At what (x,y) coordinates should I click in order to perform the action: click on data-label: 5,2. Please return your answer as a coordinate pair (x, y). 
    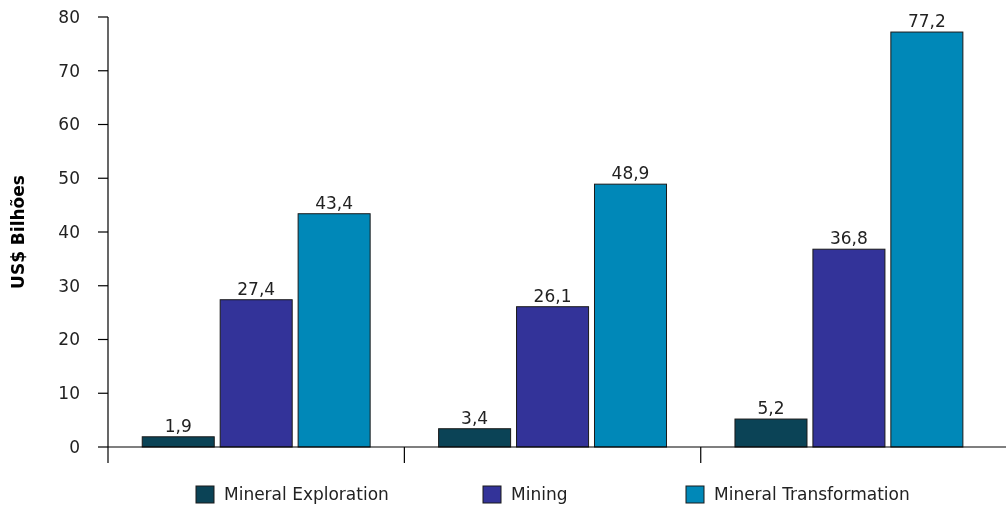
    Looking at the image, I should click on (771, 408).